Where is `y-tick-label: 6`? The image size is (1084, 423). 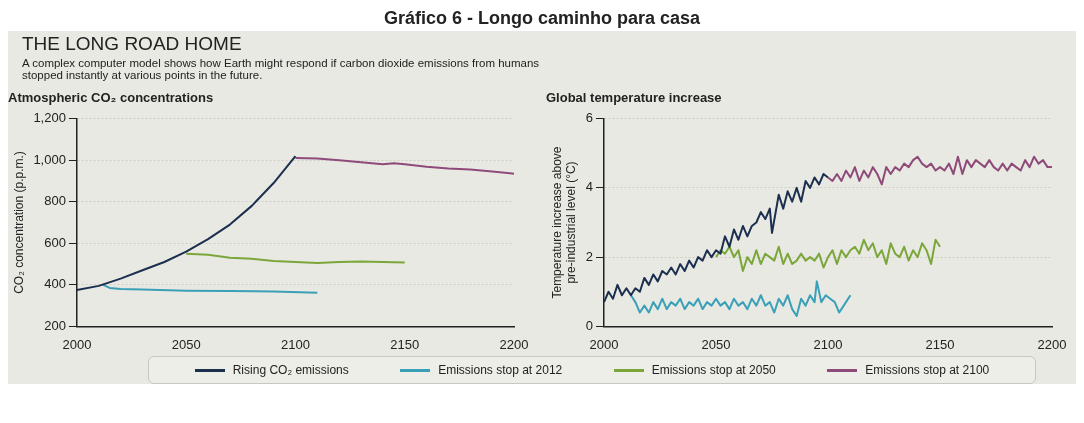
y-tick-label: 6 is located at coordinates (589, 118).